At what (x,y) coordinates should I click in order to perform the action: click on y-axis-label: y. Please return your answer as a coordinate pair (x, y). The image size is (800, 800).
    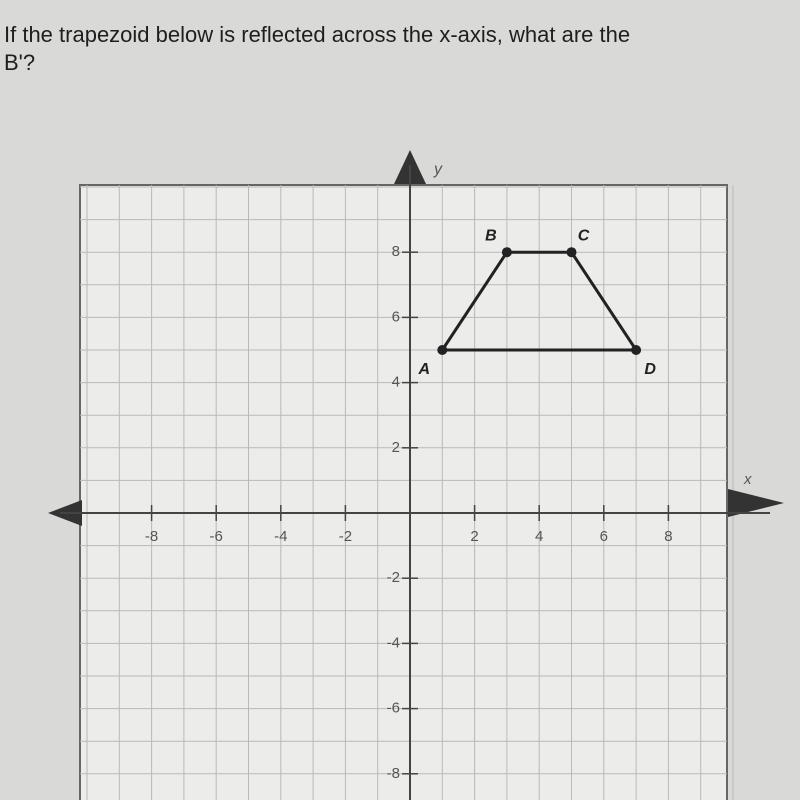
    Looking at the image, I should click on (438, 169).